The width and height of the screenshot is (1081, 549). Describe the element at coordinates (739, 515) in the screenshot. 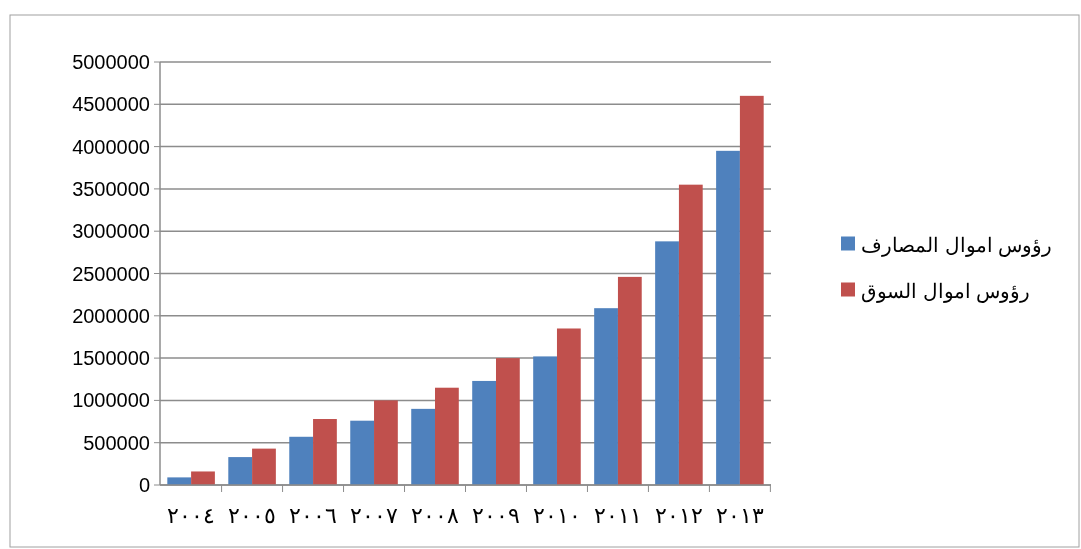

I see `x-tick-label: ٢٠١٣` at that location.